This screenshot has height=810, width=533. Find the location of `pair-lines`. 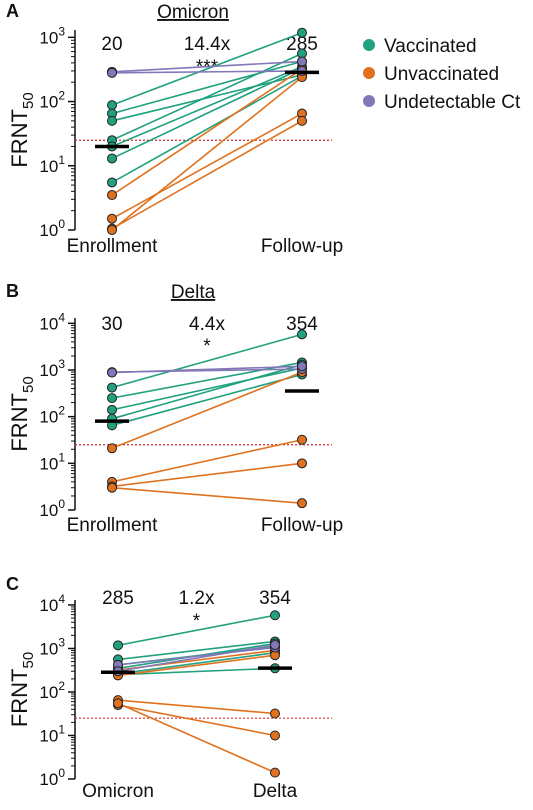

pair-lines is located at coordinates (207, 131).